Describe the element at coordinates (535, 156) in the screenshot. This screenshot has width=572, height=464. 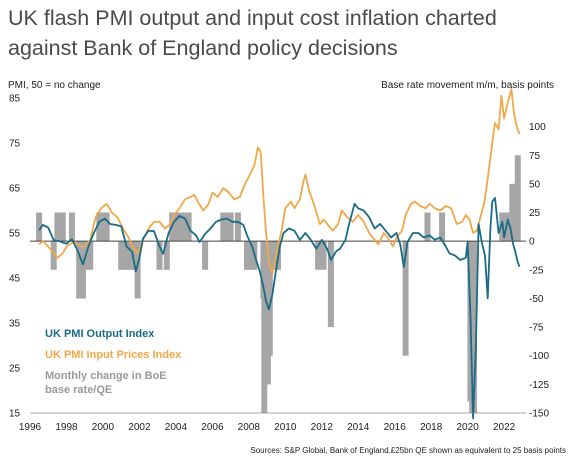
I see `right-tick-label: 75` at that location.